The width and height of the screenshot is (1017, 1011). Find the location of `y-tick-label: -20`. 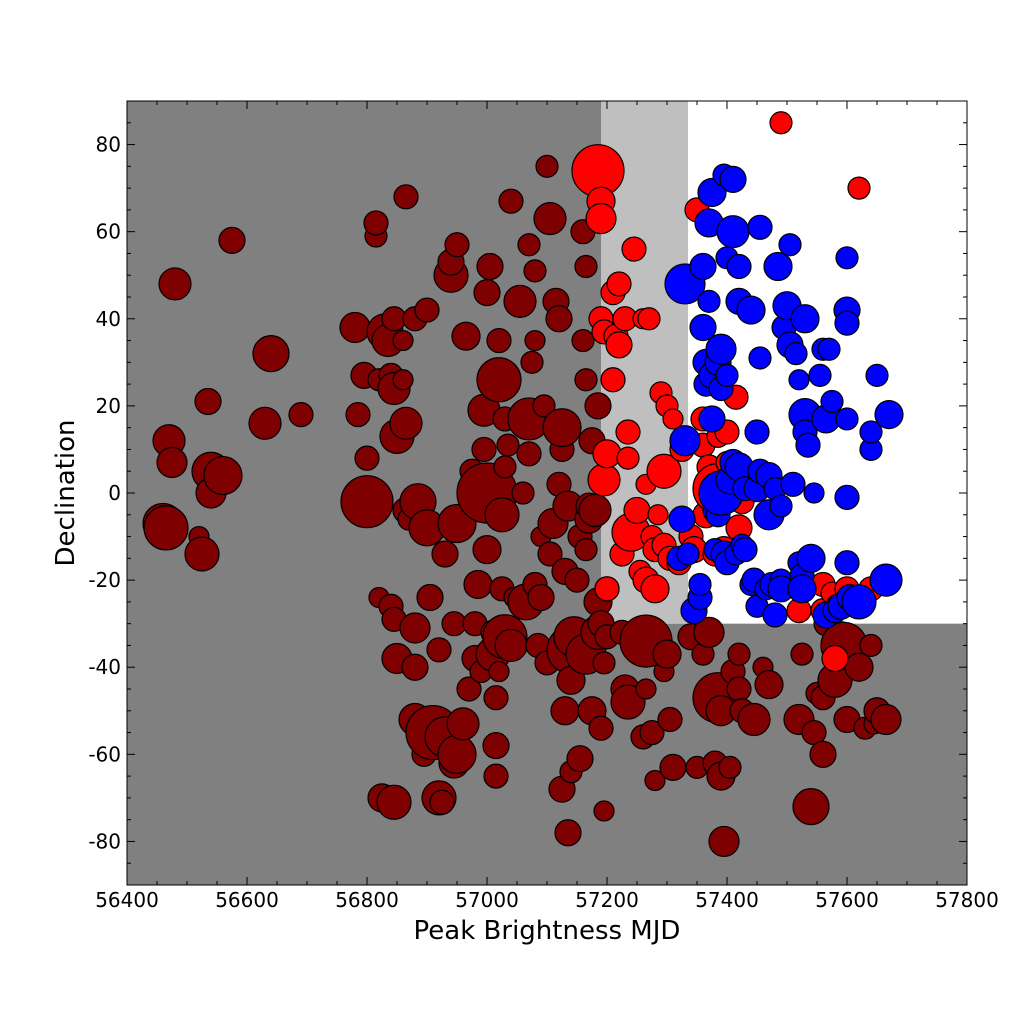

y-tick-label: -20 is located at coordinates (104, 580).